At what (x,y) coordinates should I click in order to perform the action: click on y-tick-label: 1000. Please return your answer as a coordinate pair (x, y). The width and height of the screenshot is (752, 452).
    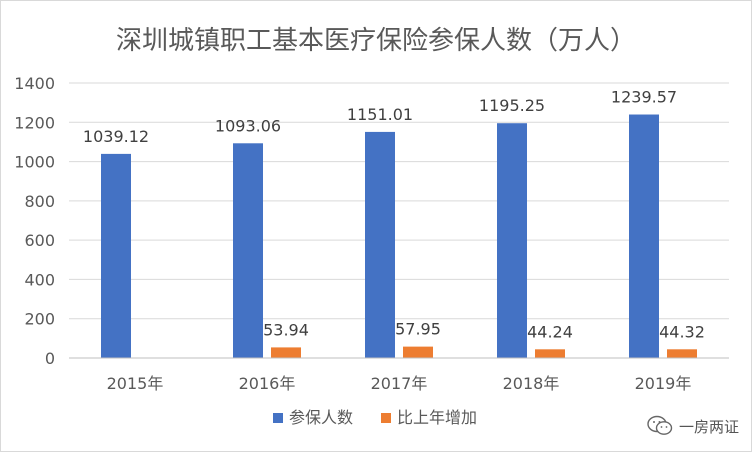
    Looking at the image, I should click on (34, 162).